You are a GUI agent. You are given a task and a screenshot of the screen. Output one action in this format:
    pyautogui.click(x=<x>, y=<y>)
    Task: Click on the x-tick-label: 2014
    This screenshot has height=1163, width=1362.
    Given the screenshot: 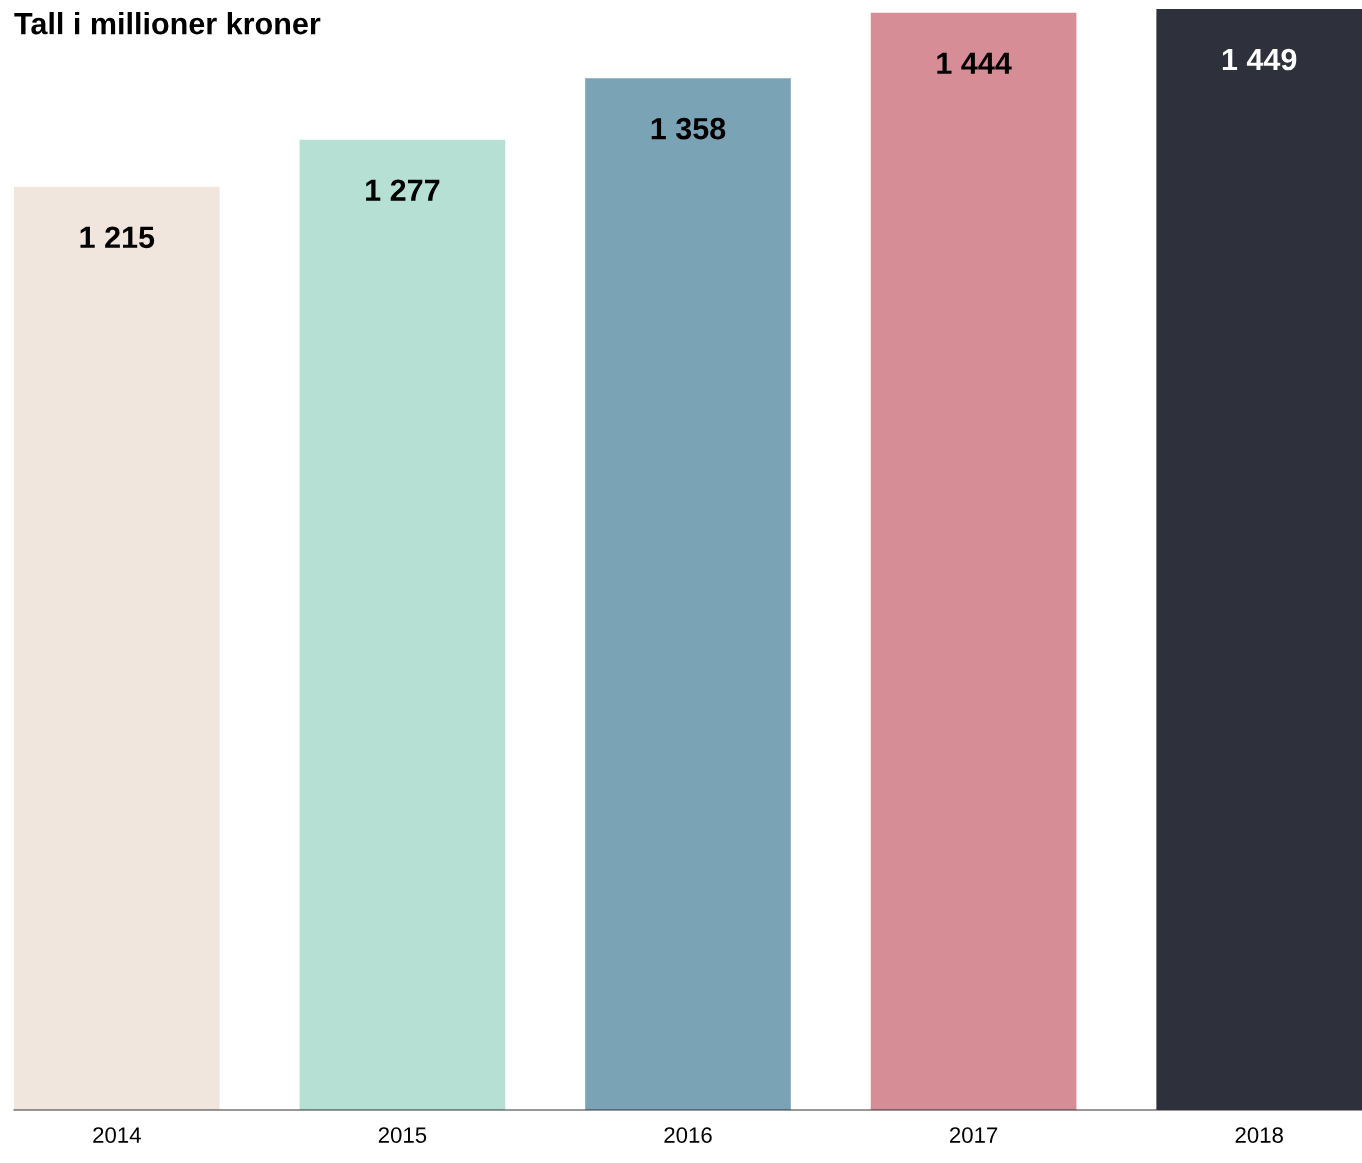 What is the action you would take?
    pyautogui.click(x=117, y=1135)
    